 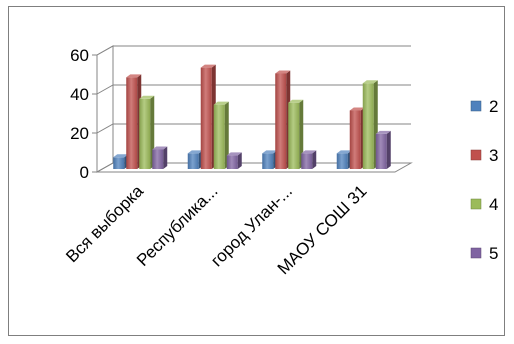 I want to click on y-tick-label: 40, so click(x=79, y=94).